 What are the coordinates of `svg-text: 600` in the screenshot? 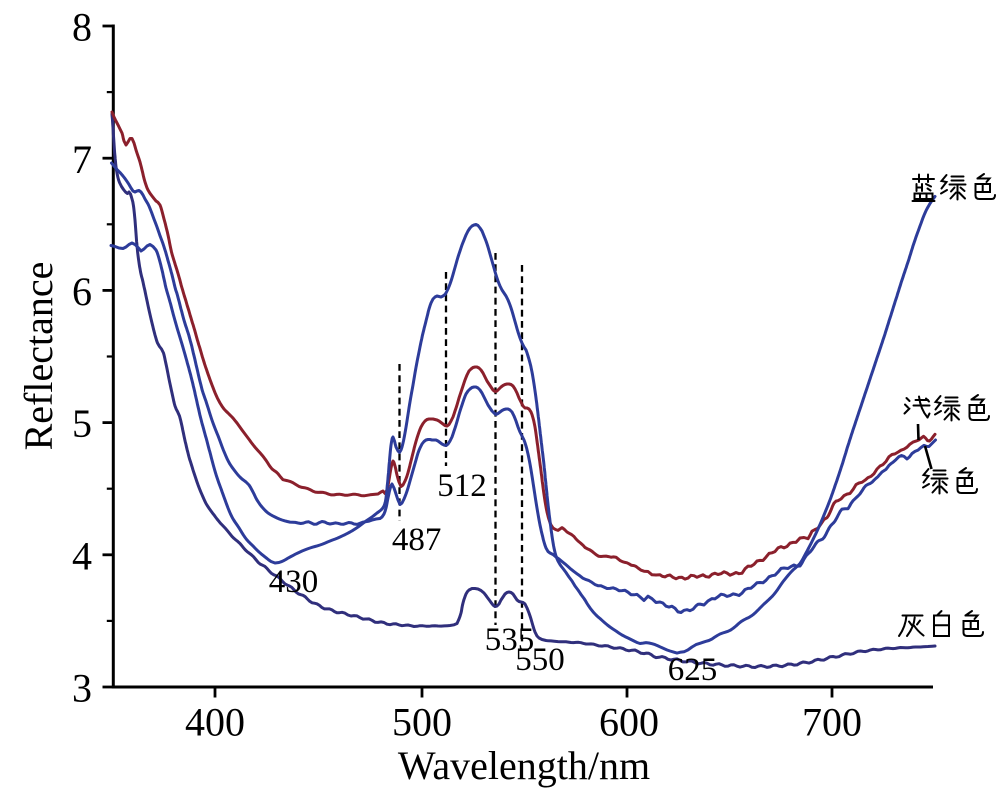 It's located at (629, 722).